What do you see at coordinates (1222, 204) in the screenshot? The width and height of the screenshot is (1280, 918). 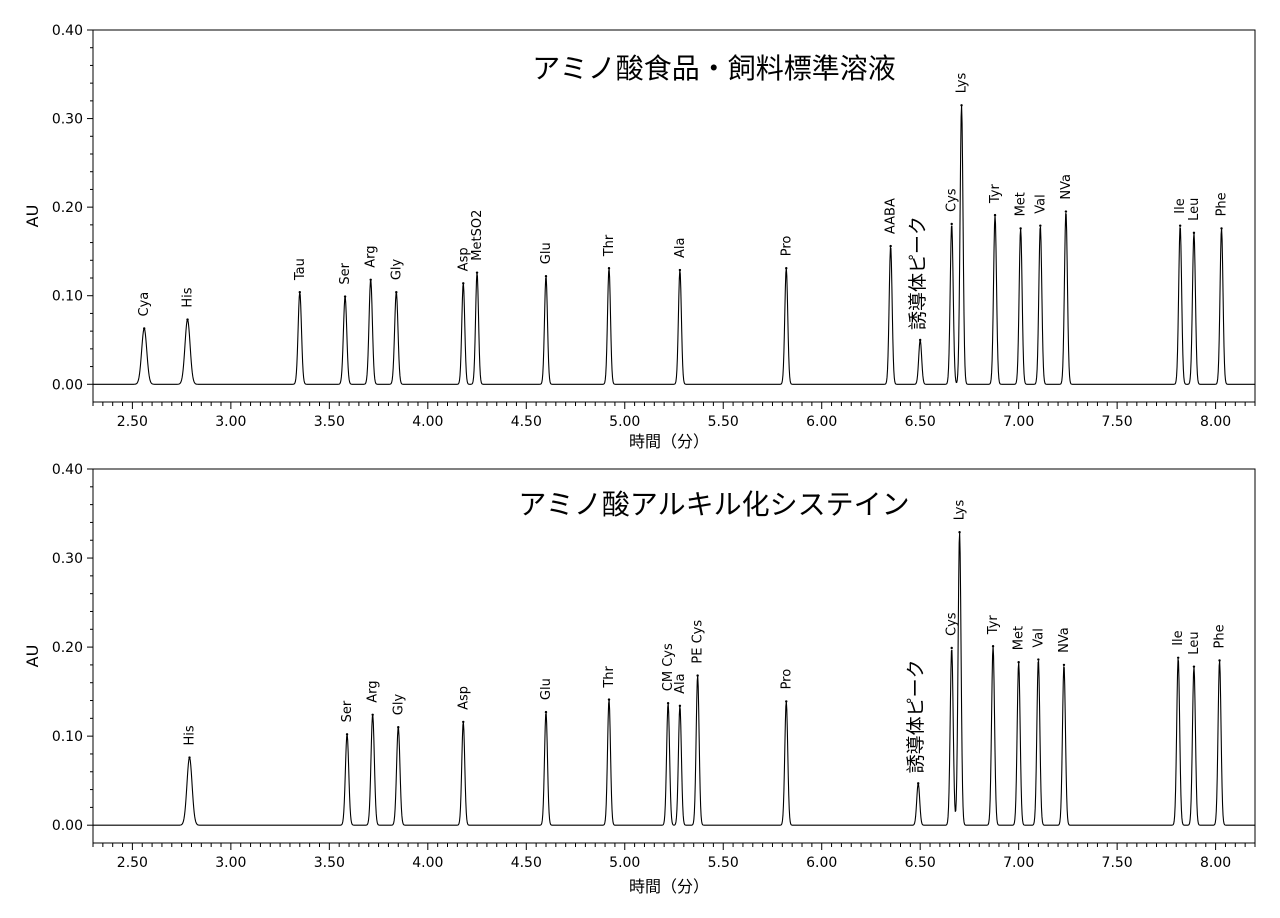 I see `peak-label: Phe` at bounding box center [1222, 204].